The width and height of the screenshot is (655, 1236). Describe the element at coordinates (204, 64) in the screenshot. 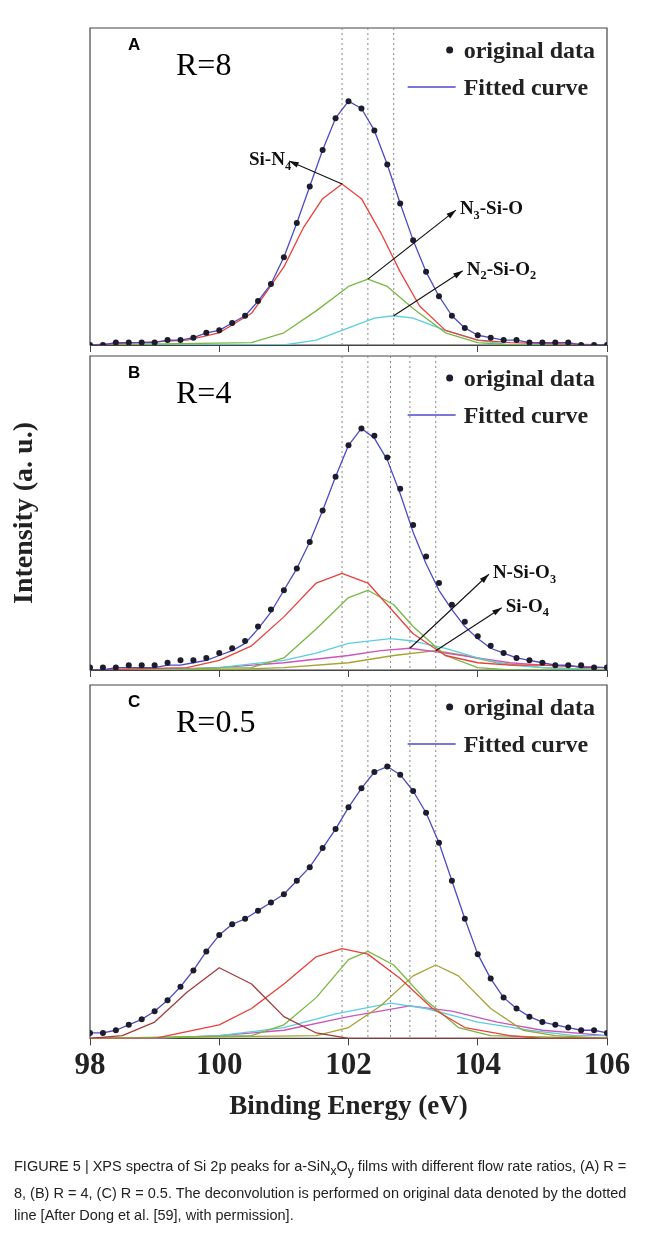

I see `chart-subtitle: R=8` at that location.